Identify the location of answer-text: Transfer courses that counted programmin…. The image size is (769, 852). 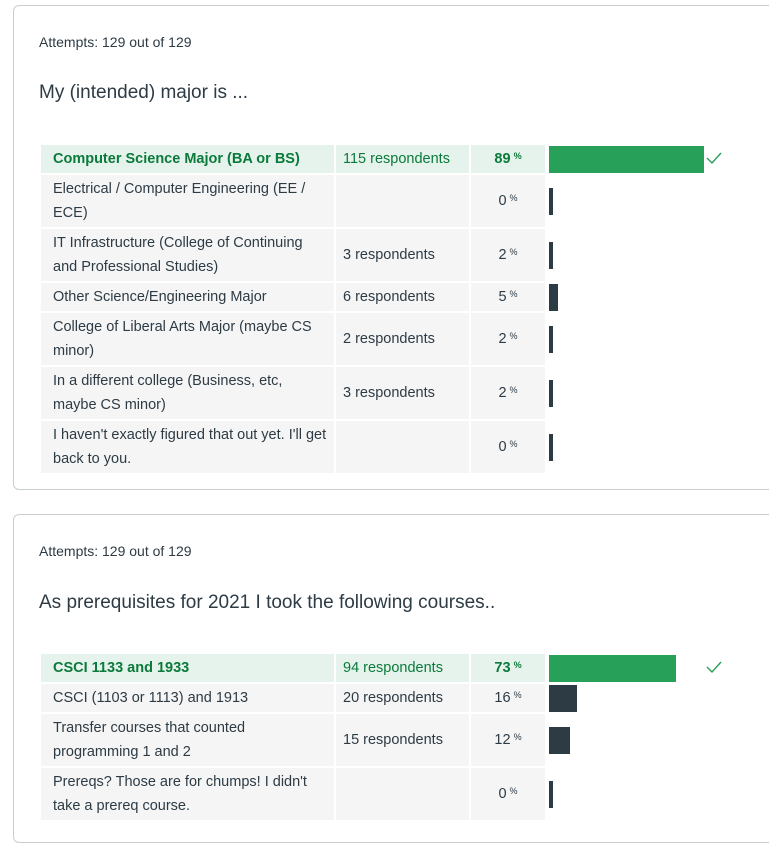
(187, 740).